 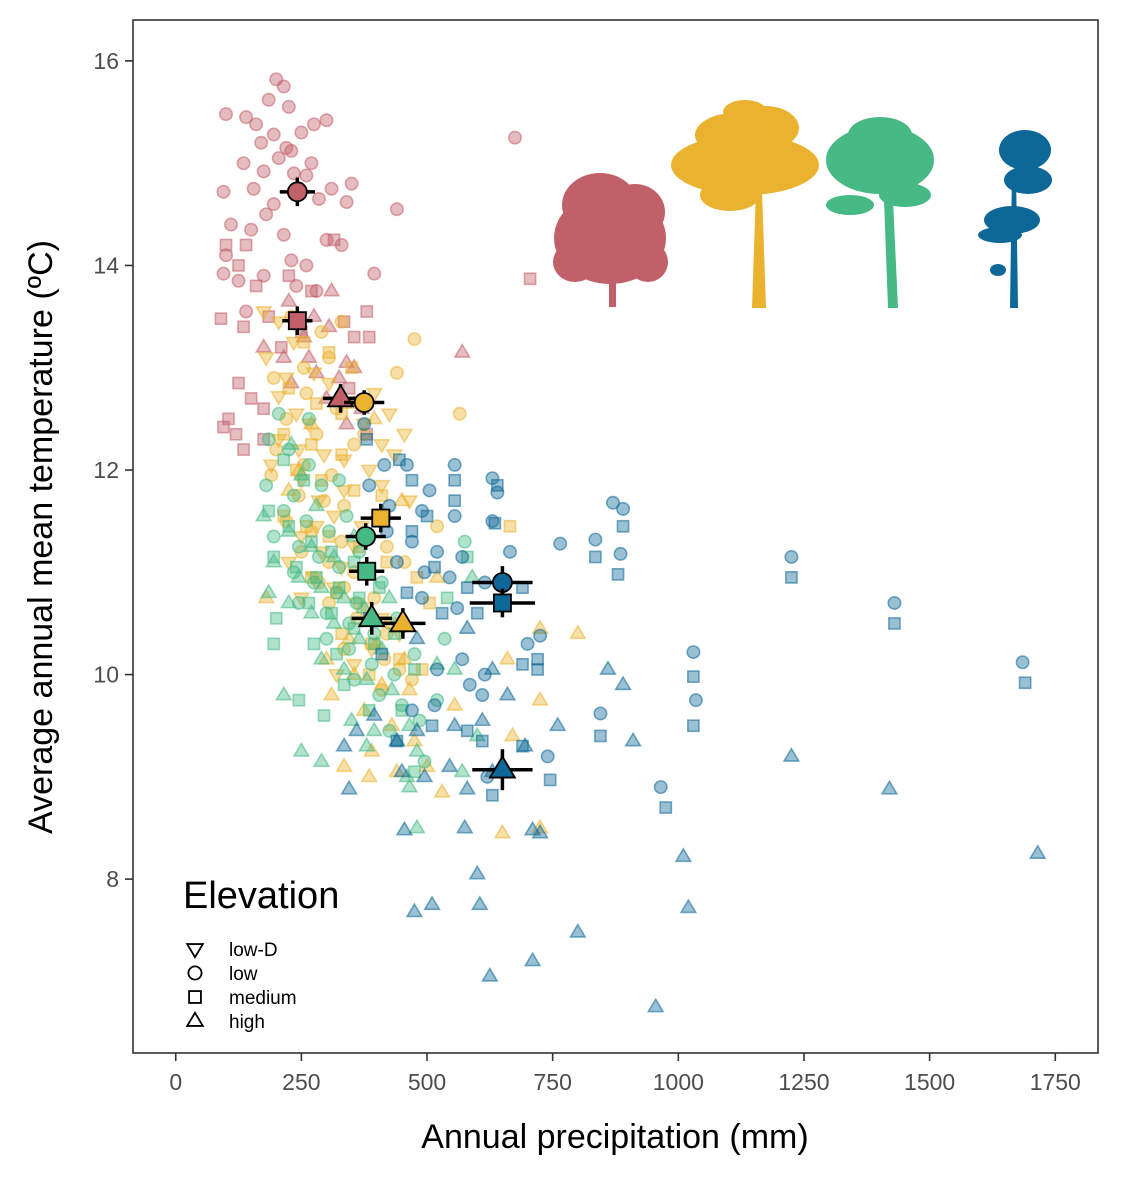 What do you see at coordinates (231, 950) in the screenshot?
I see `legend-entry: low-D` at bounding box center [231, 950].